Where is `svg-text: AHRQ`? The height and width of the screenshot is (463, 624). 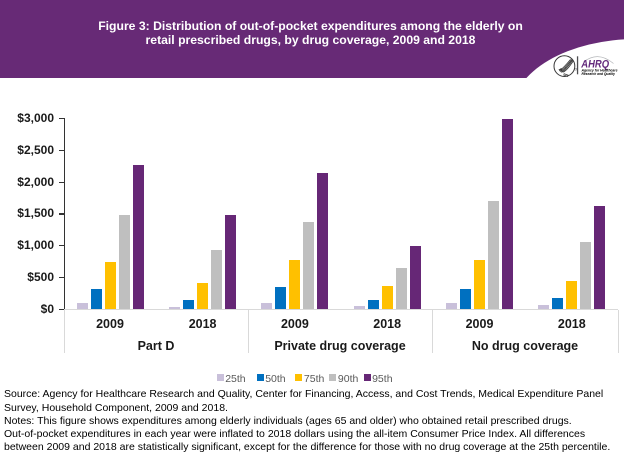 svg-text: AHRQ is located at coordinates (594, 65).